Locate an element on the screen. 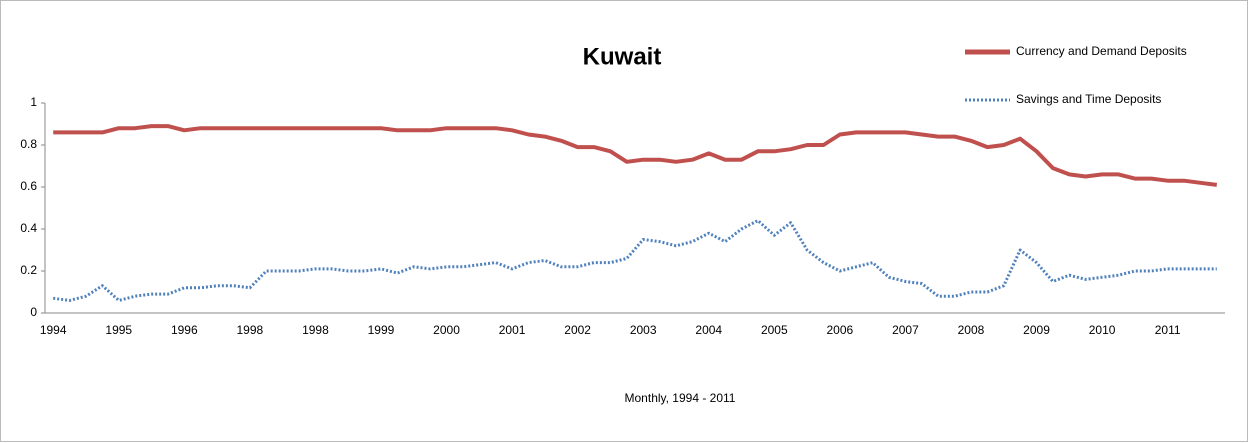  x-tick-label: 2006 is located at coordinates (840, 330).